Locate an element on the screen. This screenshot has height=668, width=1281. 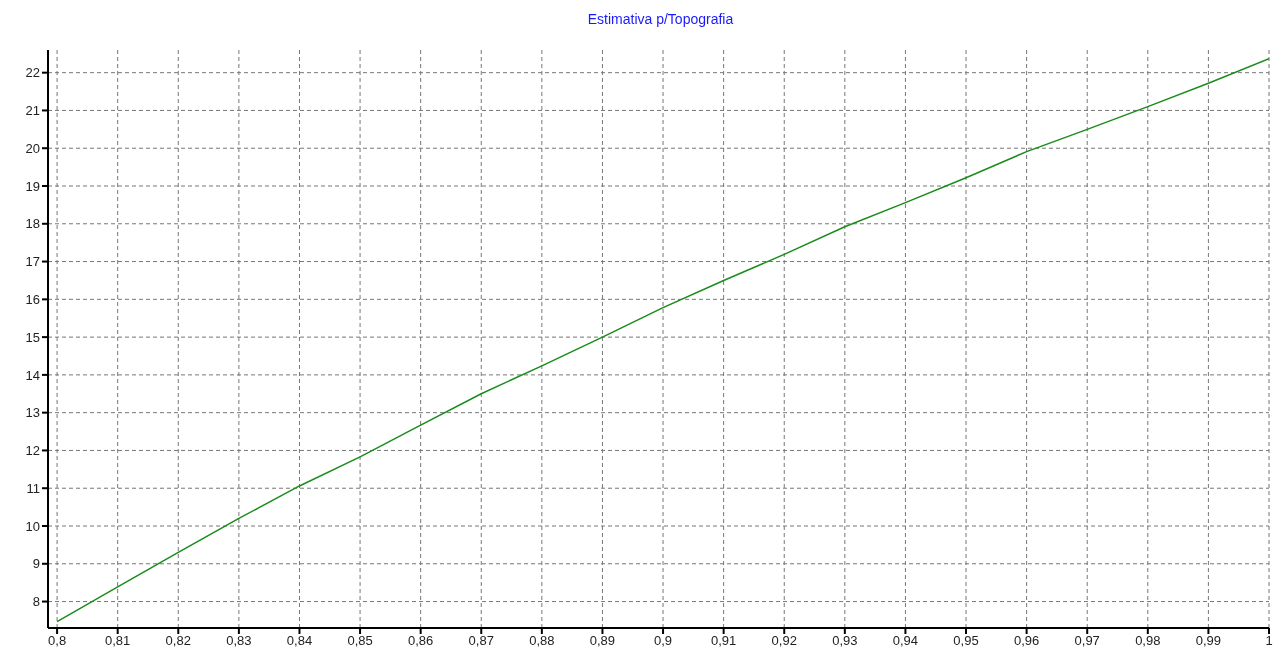
x-tick-label: 0,87 is located at coordinates (481, 641).